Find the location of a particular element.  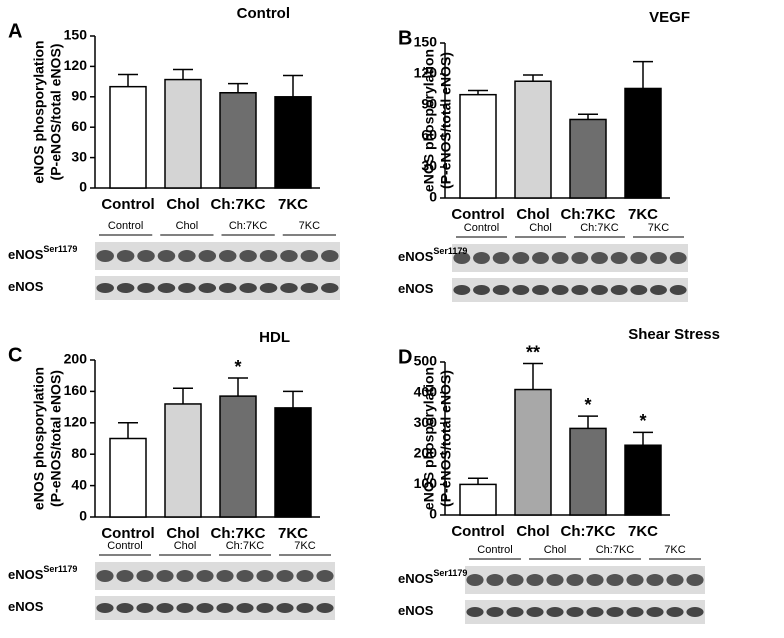

y-tick-label: 150 is located at coordinates (76, 35).